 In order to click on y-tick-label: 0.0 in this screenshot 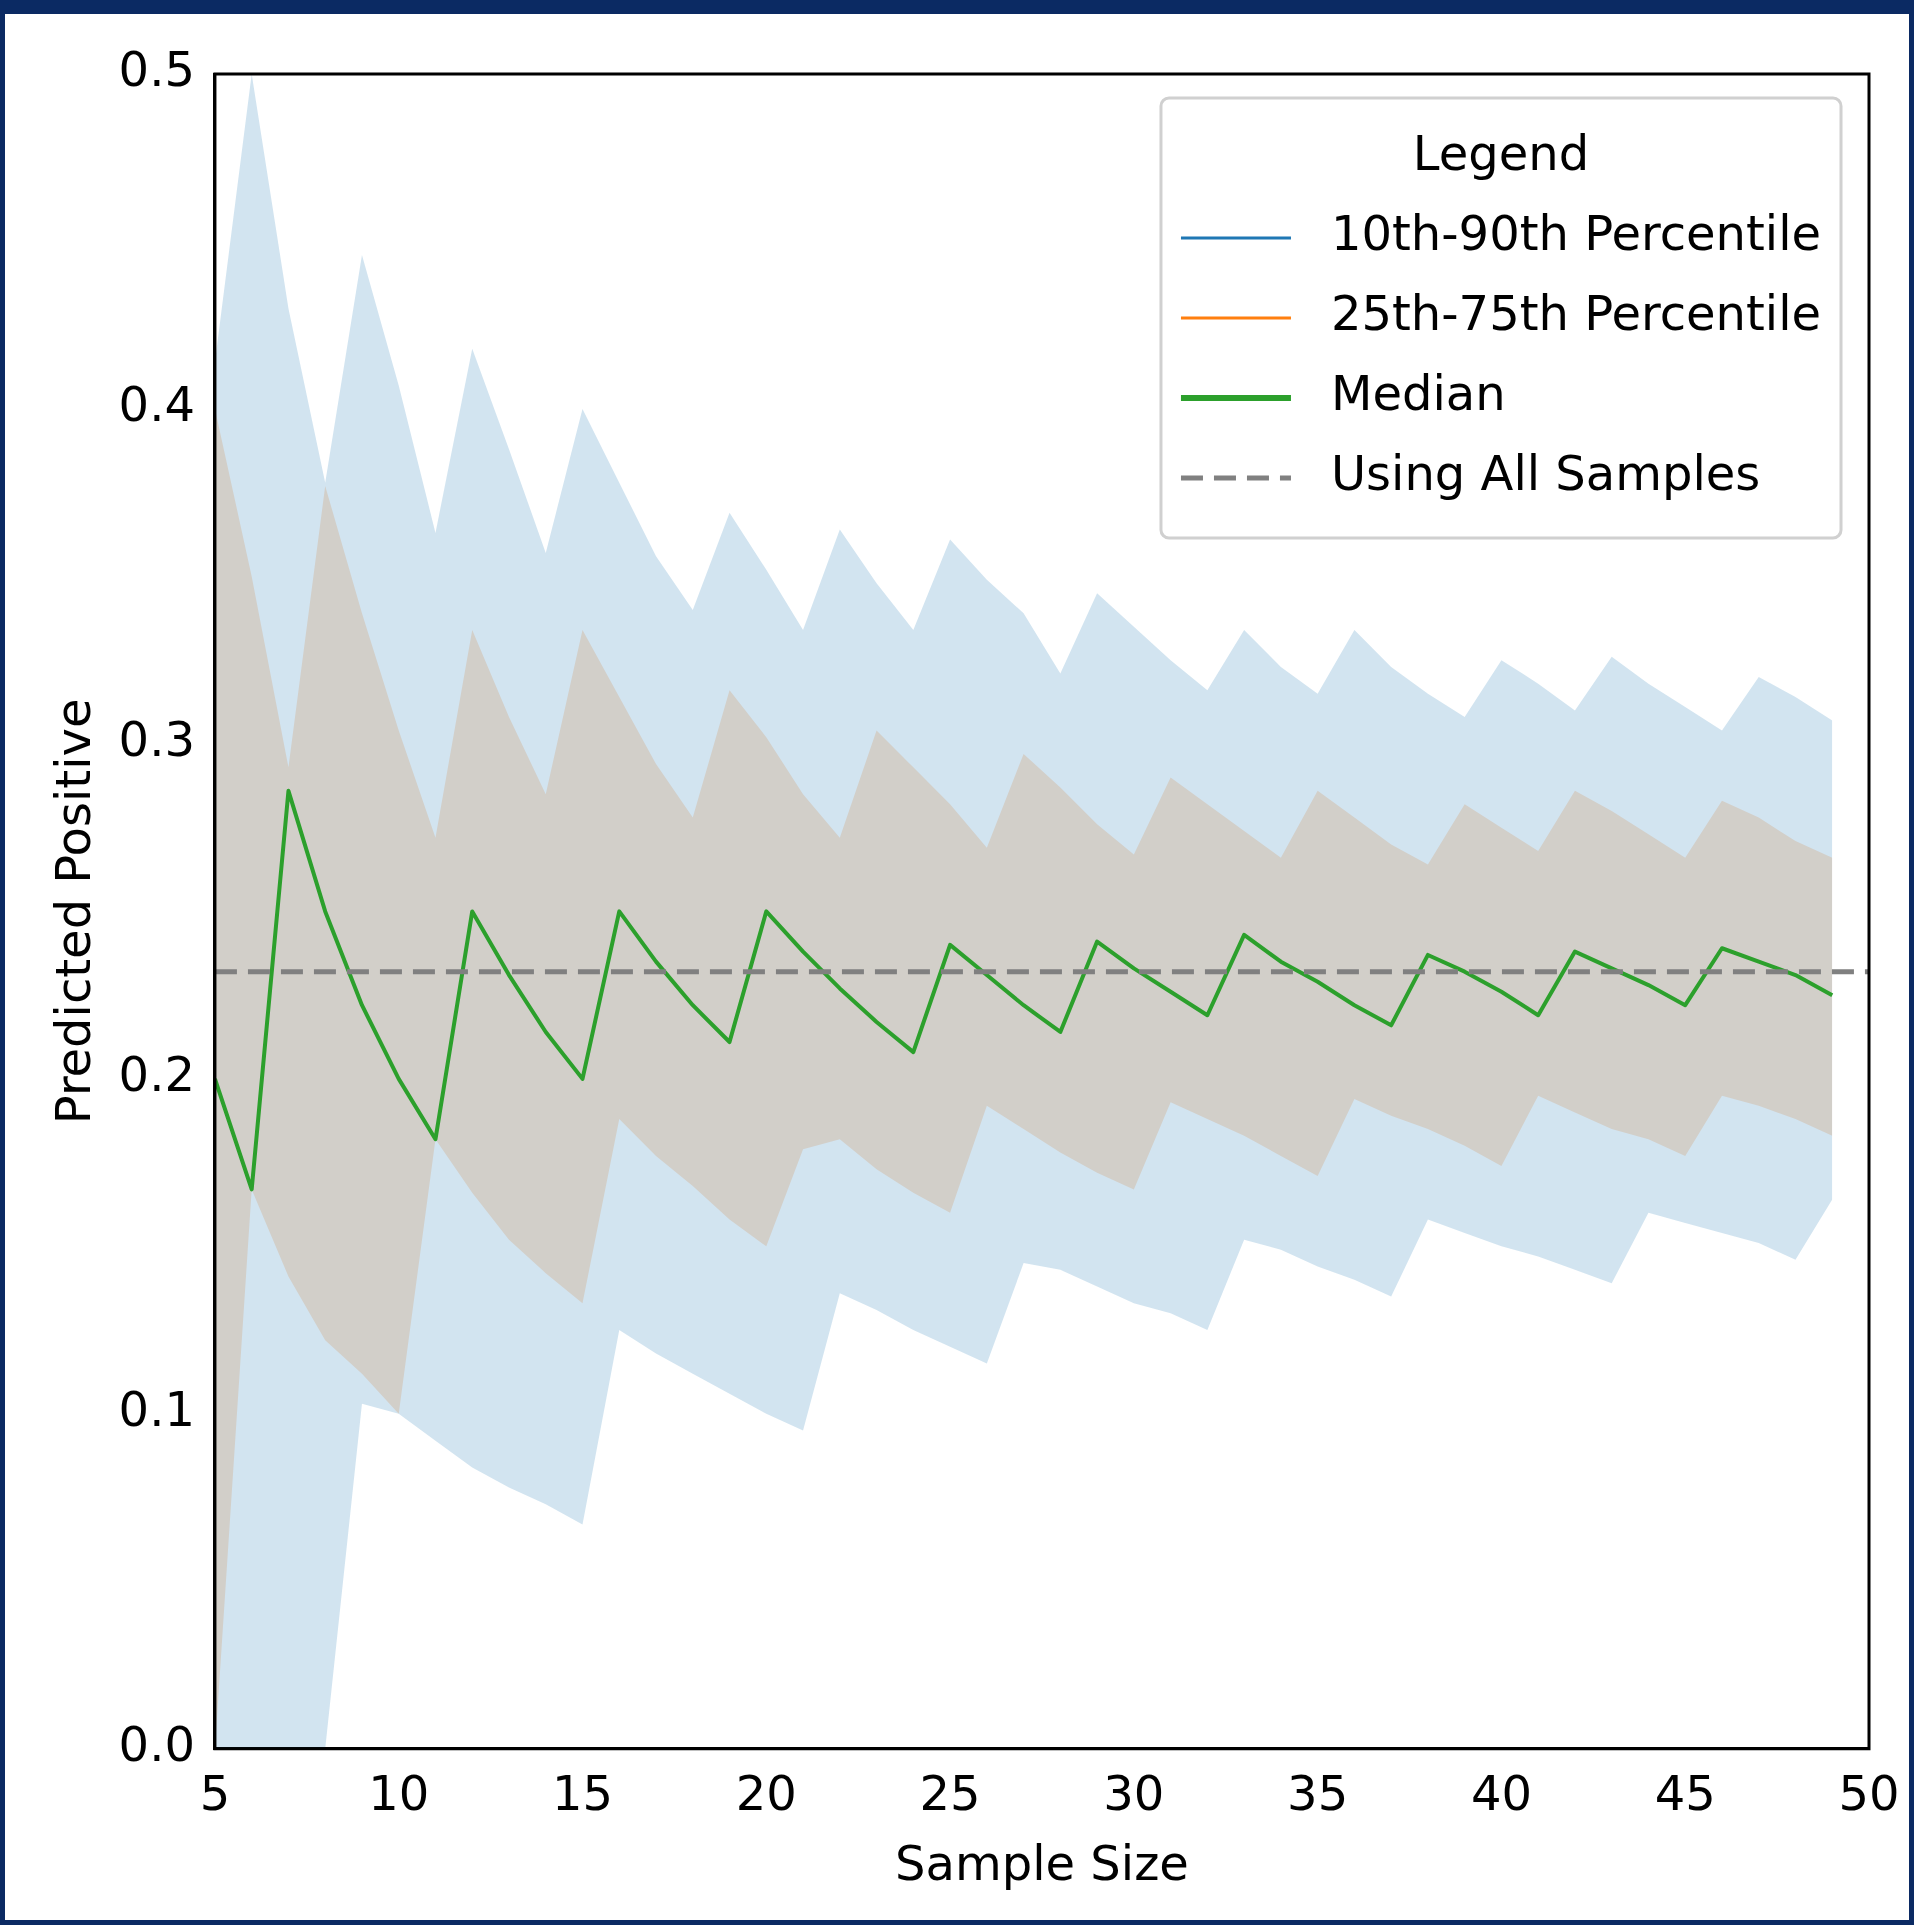, I will do `click(156, 1744)`.